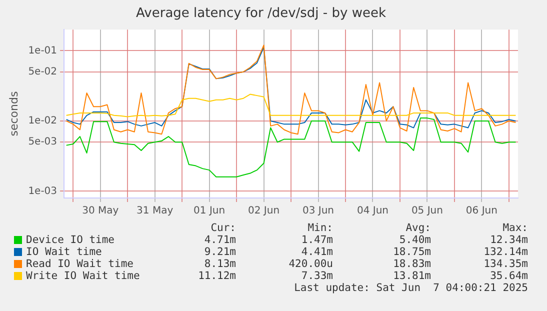 Image resolution: width=547 pixels, height=311 pixels. I want to click on y-tick-label: 1e-03, so click(43, 191).